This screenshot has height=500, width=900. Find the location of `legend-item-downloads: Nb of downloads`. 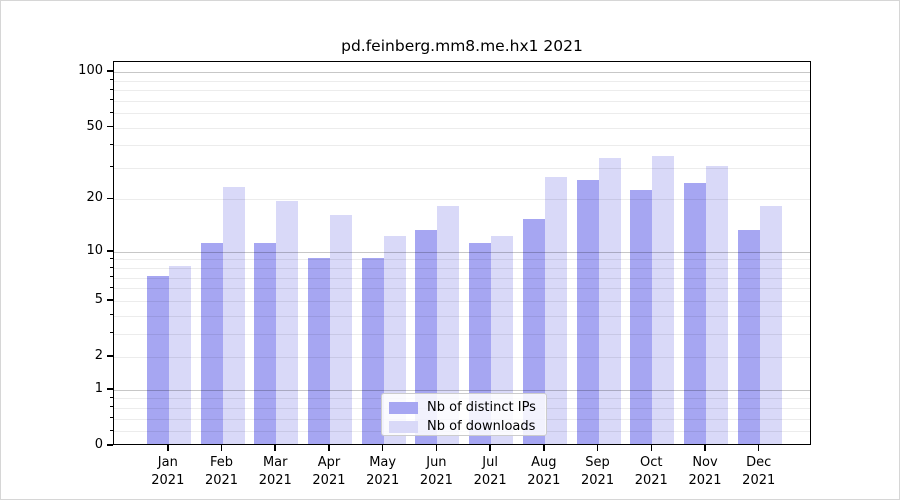

legend-item-downloads: Nb of downloads is located at coordinates (462, 426).